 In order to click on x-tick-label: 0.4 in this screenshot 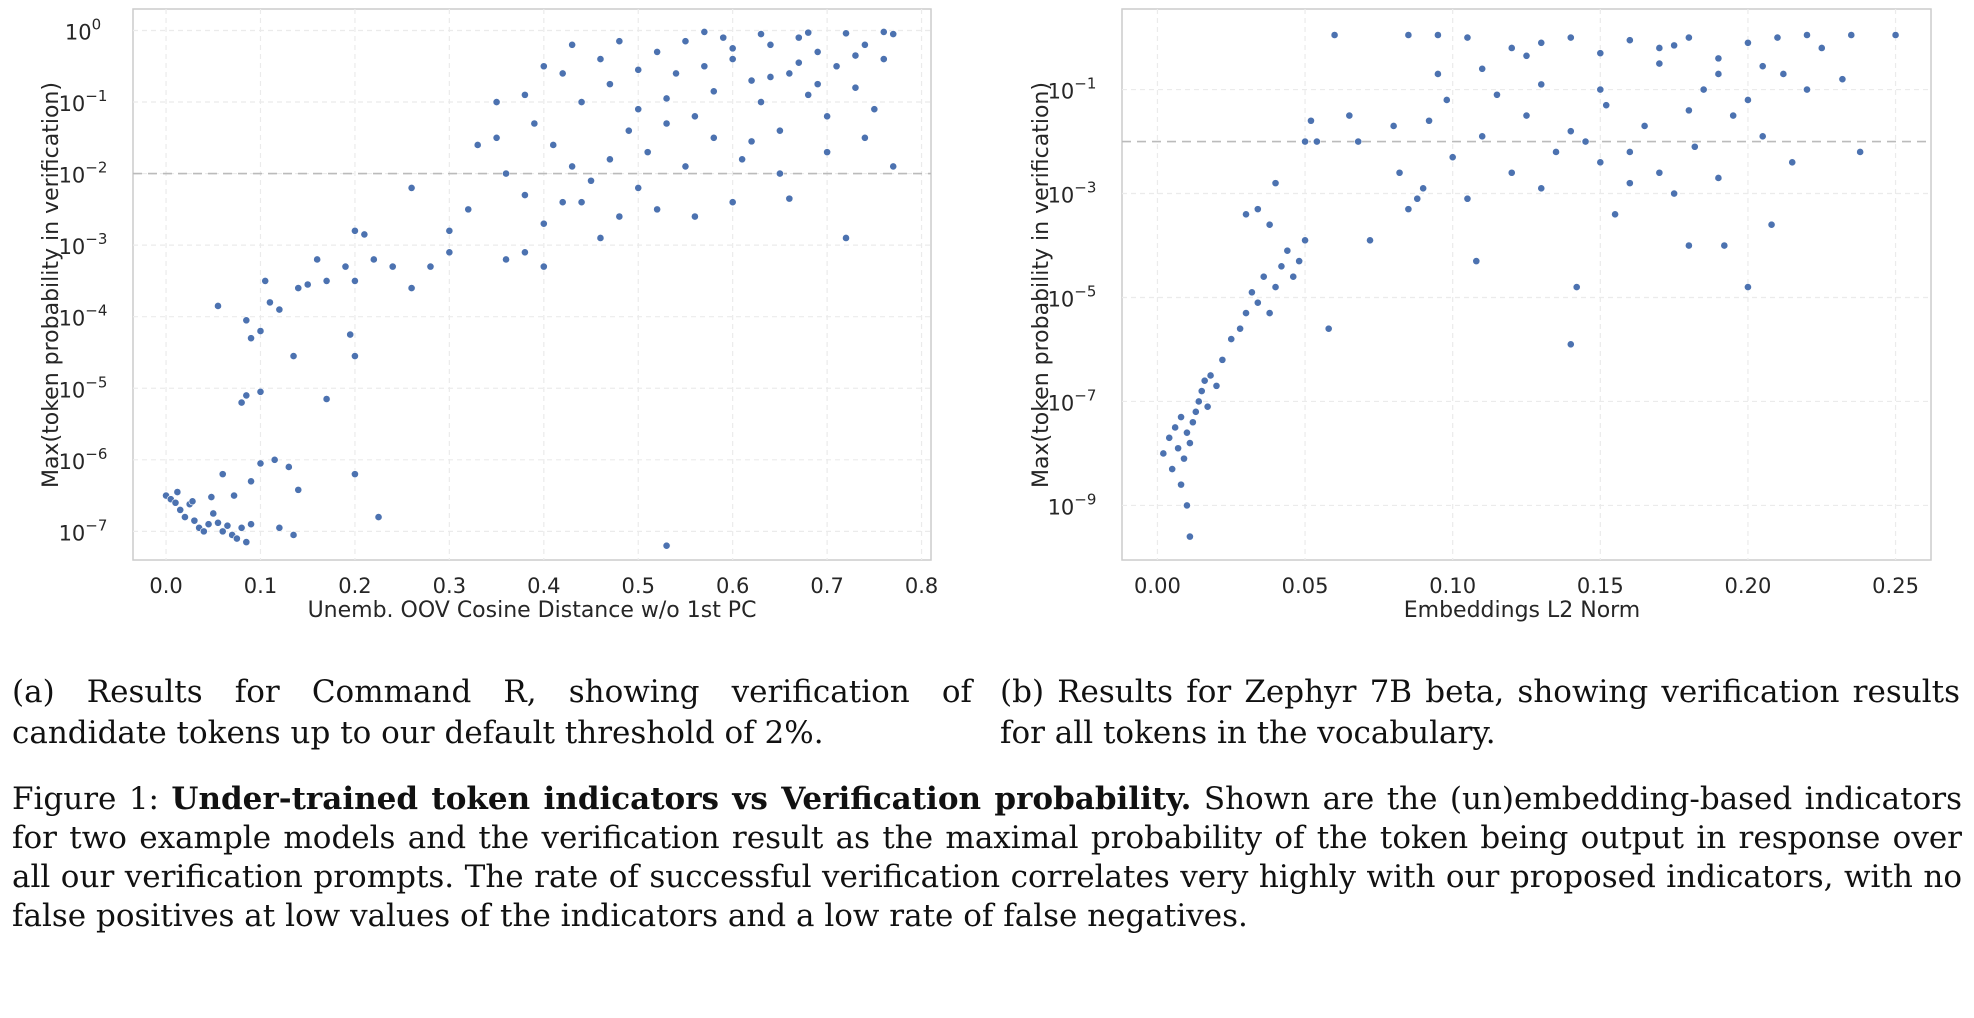, I will do `click(543, 586)`.